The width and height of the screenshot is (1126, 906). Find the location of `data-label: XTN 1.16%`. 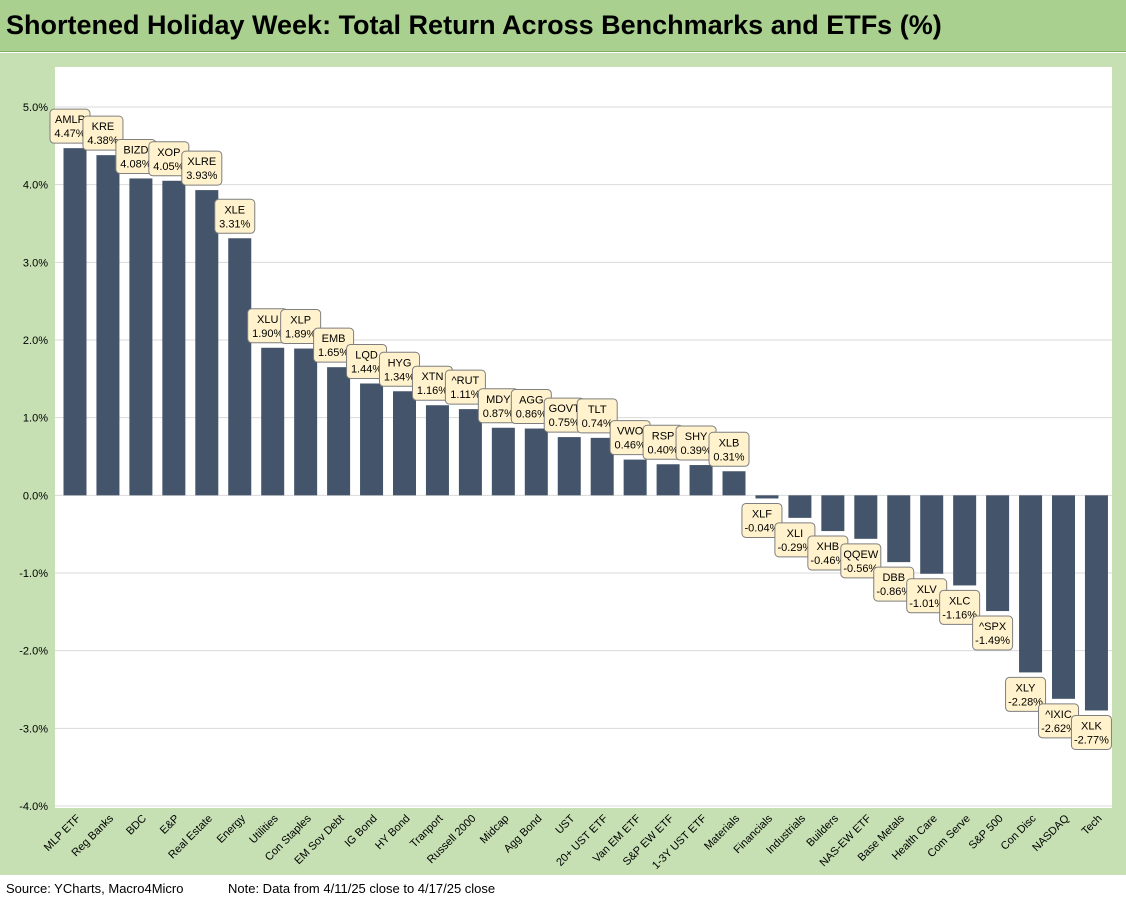

data-label: XTN 1.16% is located at coordinates (432, 383).